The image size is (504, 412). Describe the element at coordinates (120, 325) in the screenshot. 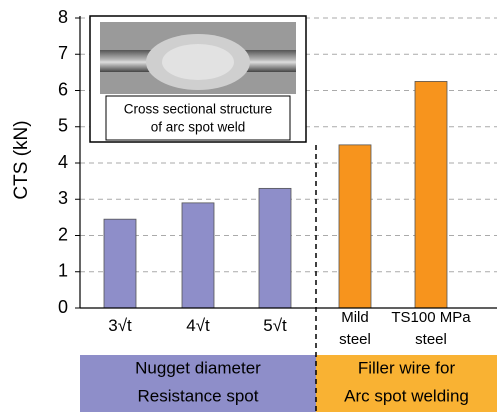

I see `x-tick-label: 3√t` at that location.